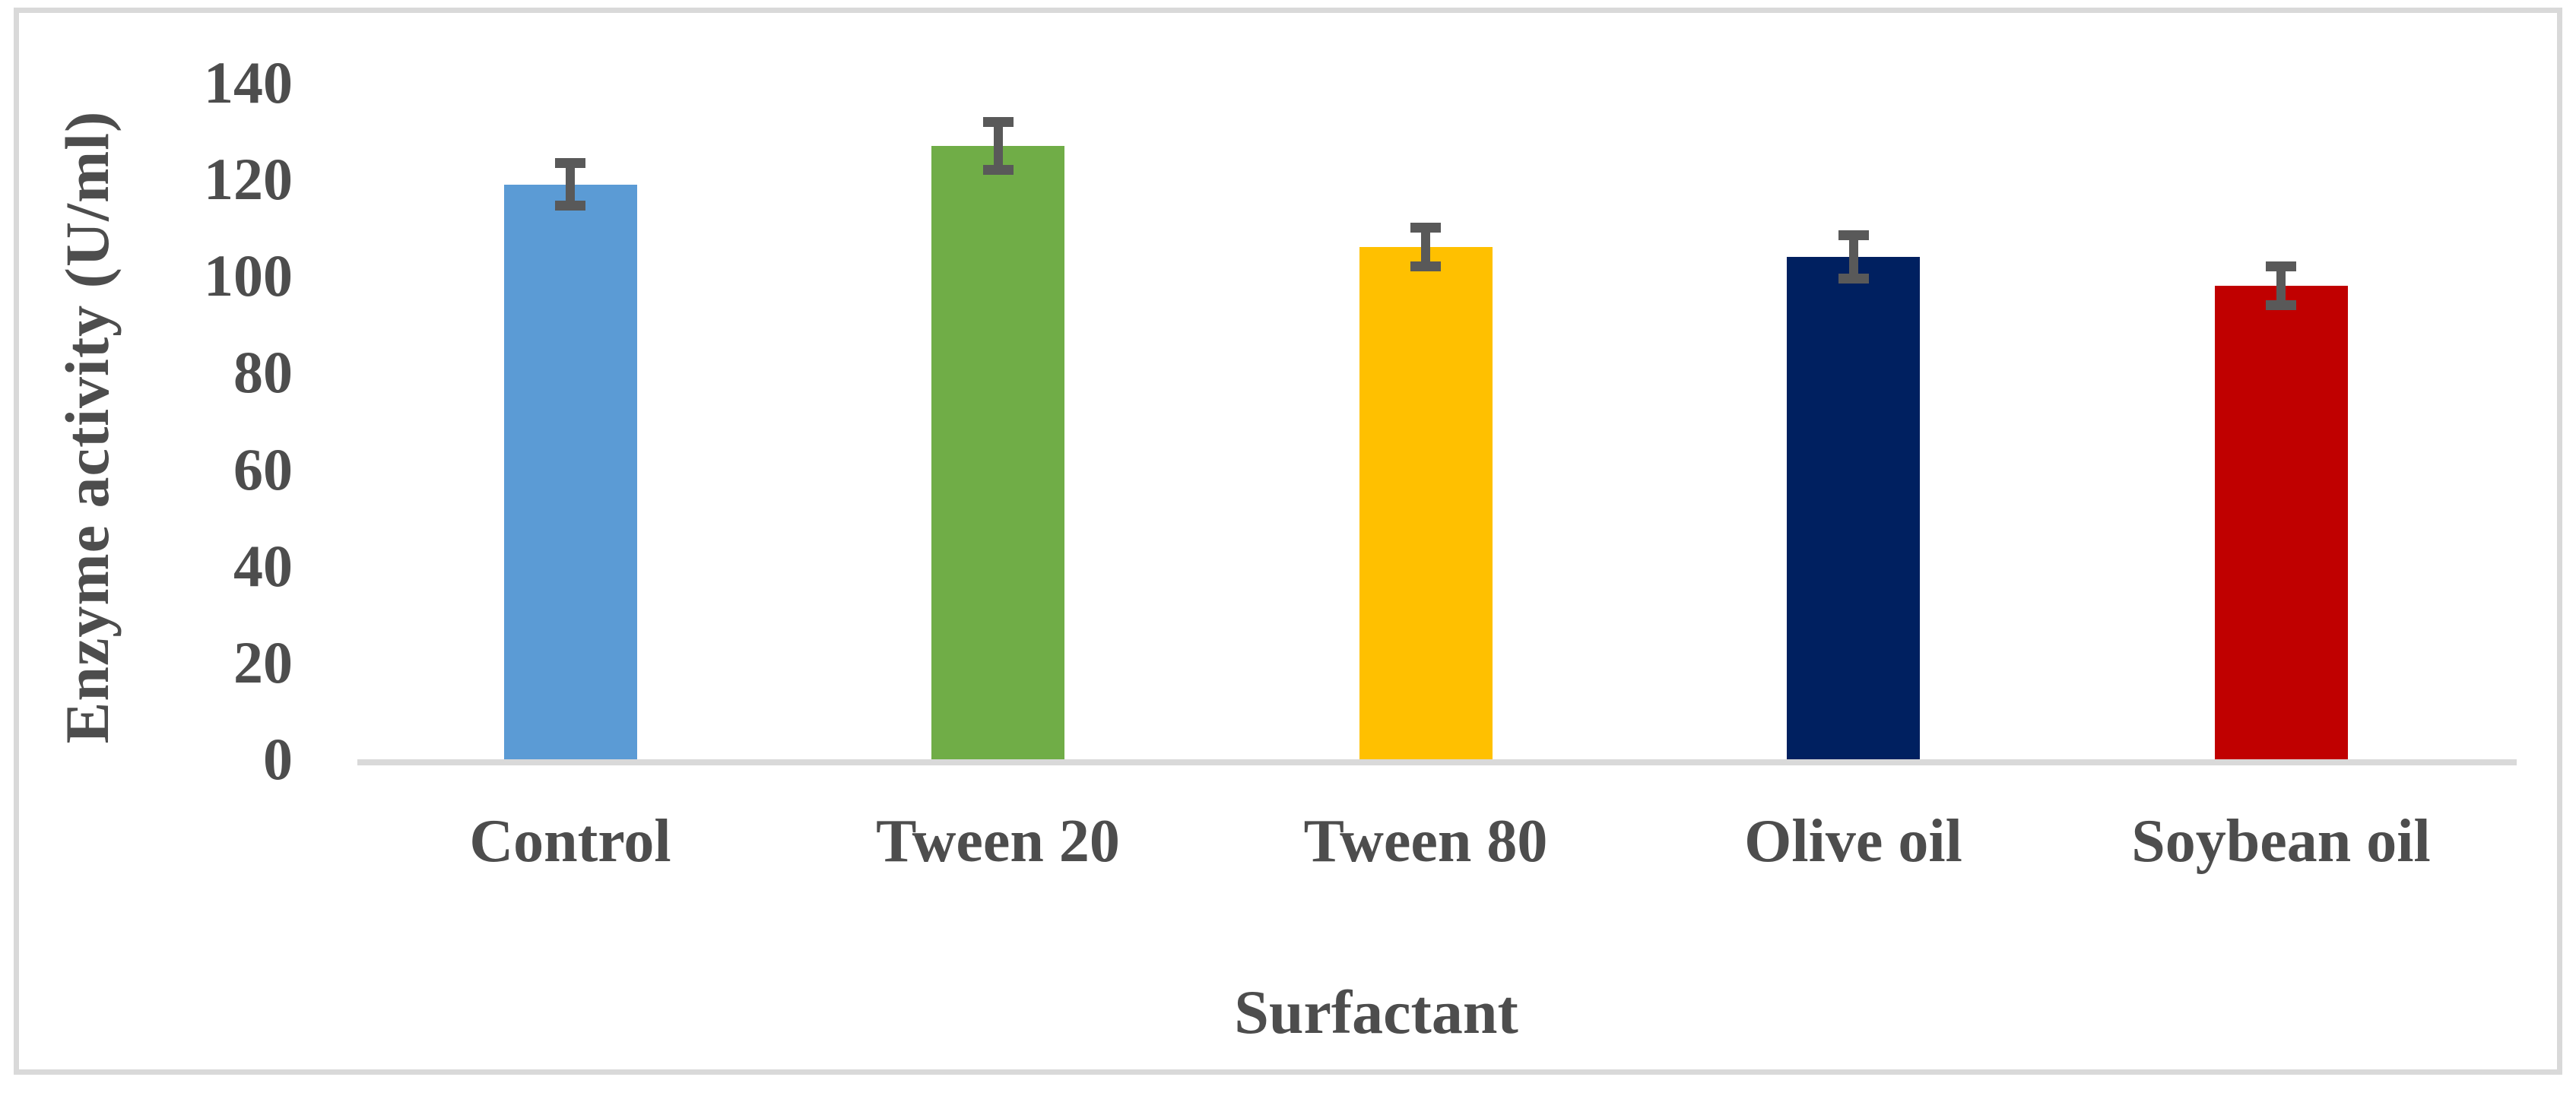  Describe the element at coordinates (998, 841) in the screenshot. I see `x-category-label: Tween 20` at that location.